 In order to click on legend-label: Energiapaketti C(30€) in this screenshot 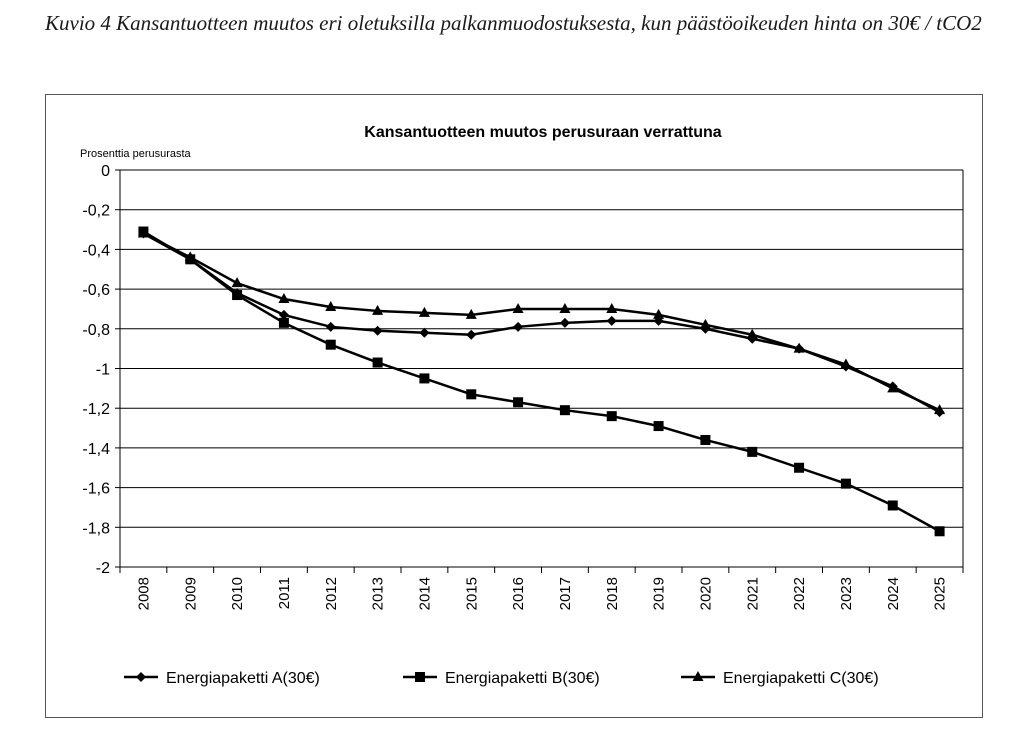, I will do `click(801, 678)`.